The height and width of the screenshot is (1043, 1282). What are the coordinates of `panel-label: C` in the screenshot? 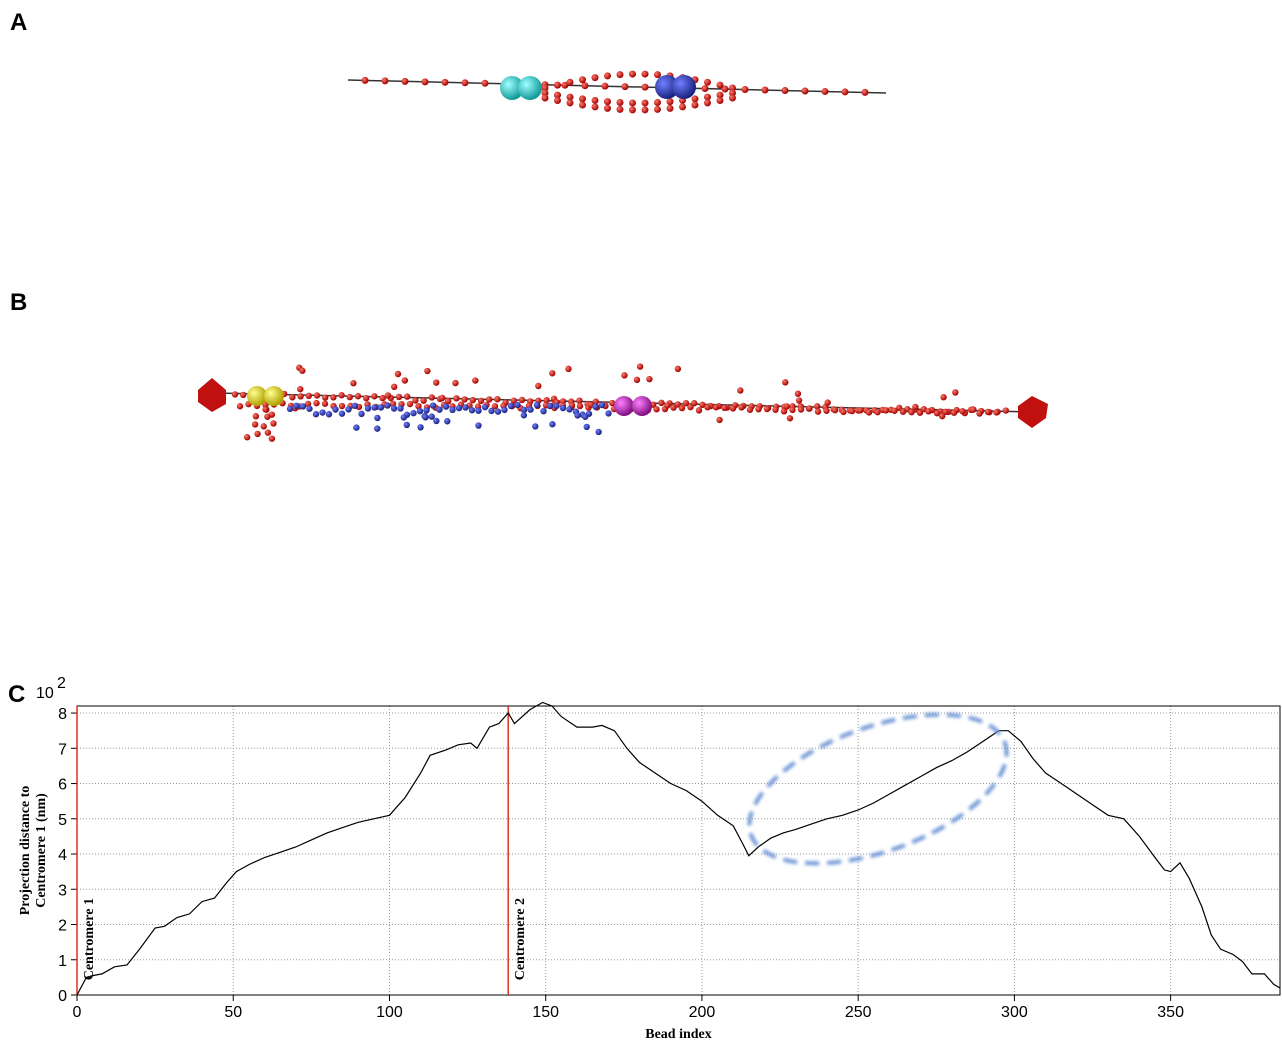 It's located at (16, 694).